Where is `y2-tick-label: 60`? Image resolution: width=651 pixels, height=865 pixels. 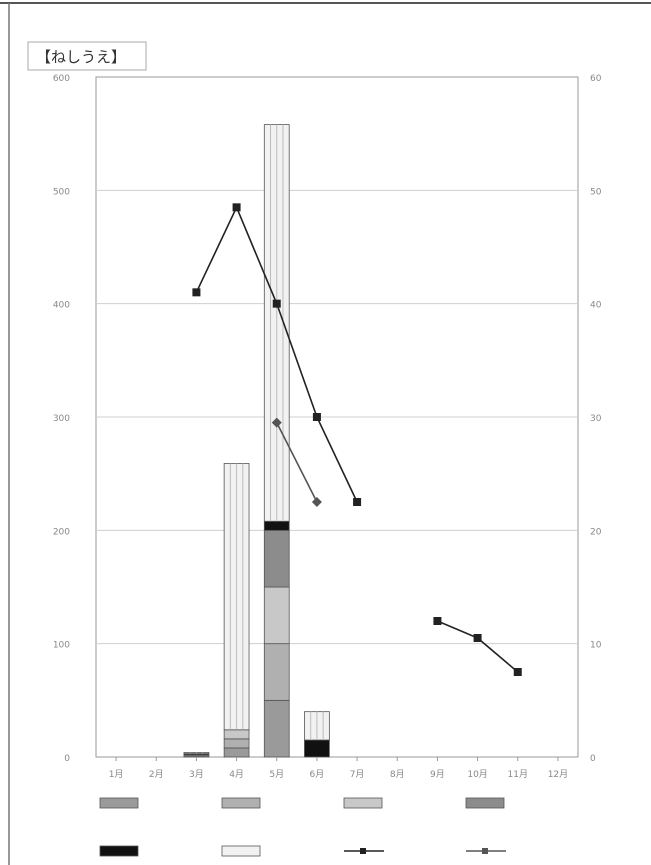
y2-tick-label: 60 is located at coordinates (596, 79).